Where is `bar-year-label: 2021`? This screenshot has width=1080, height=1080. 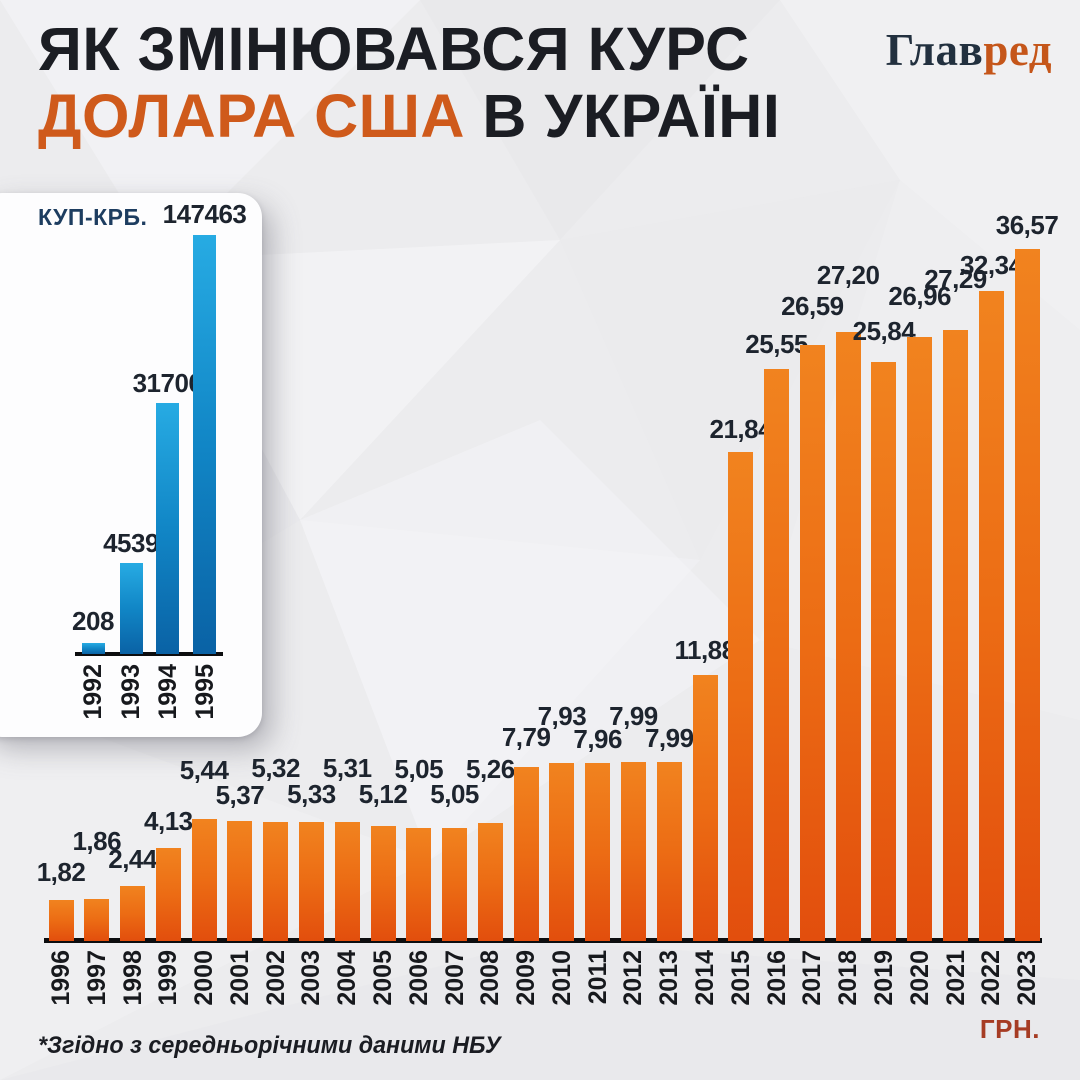
bar-year-label: 2021 is located at coordinates (955, 978).